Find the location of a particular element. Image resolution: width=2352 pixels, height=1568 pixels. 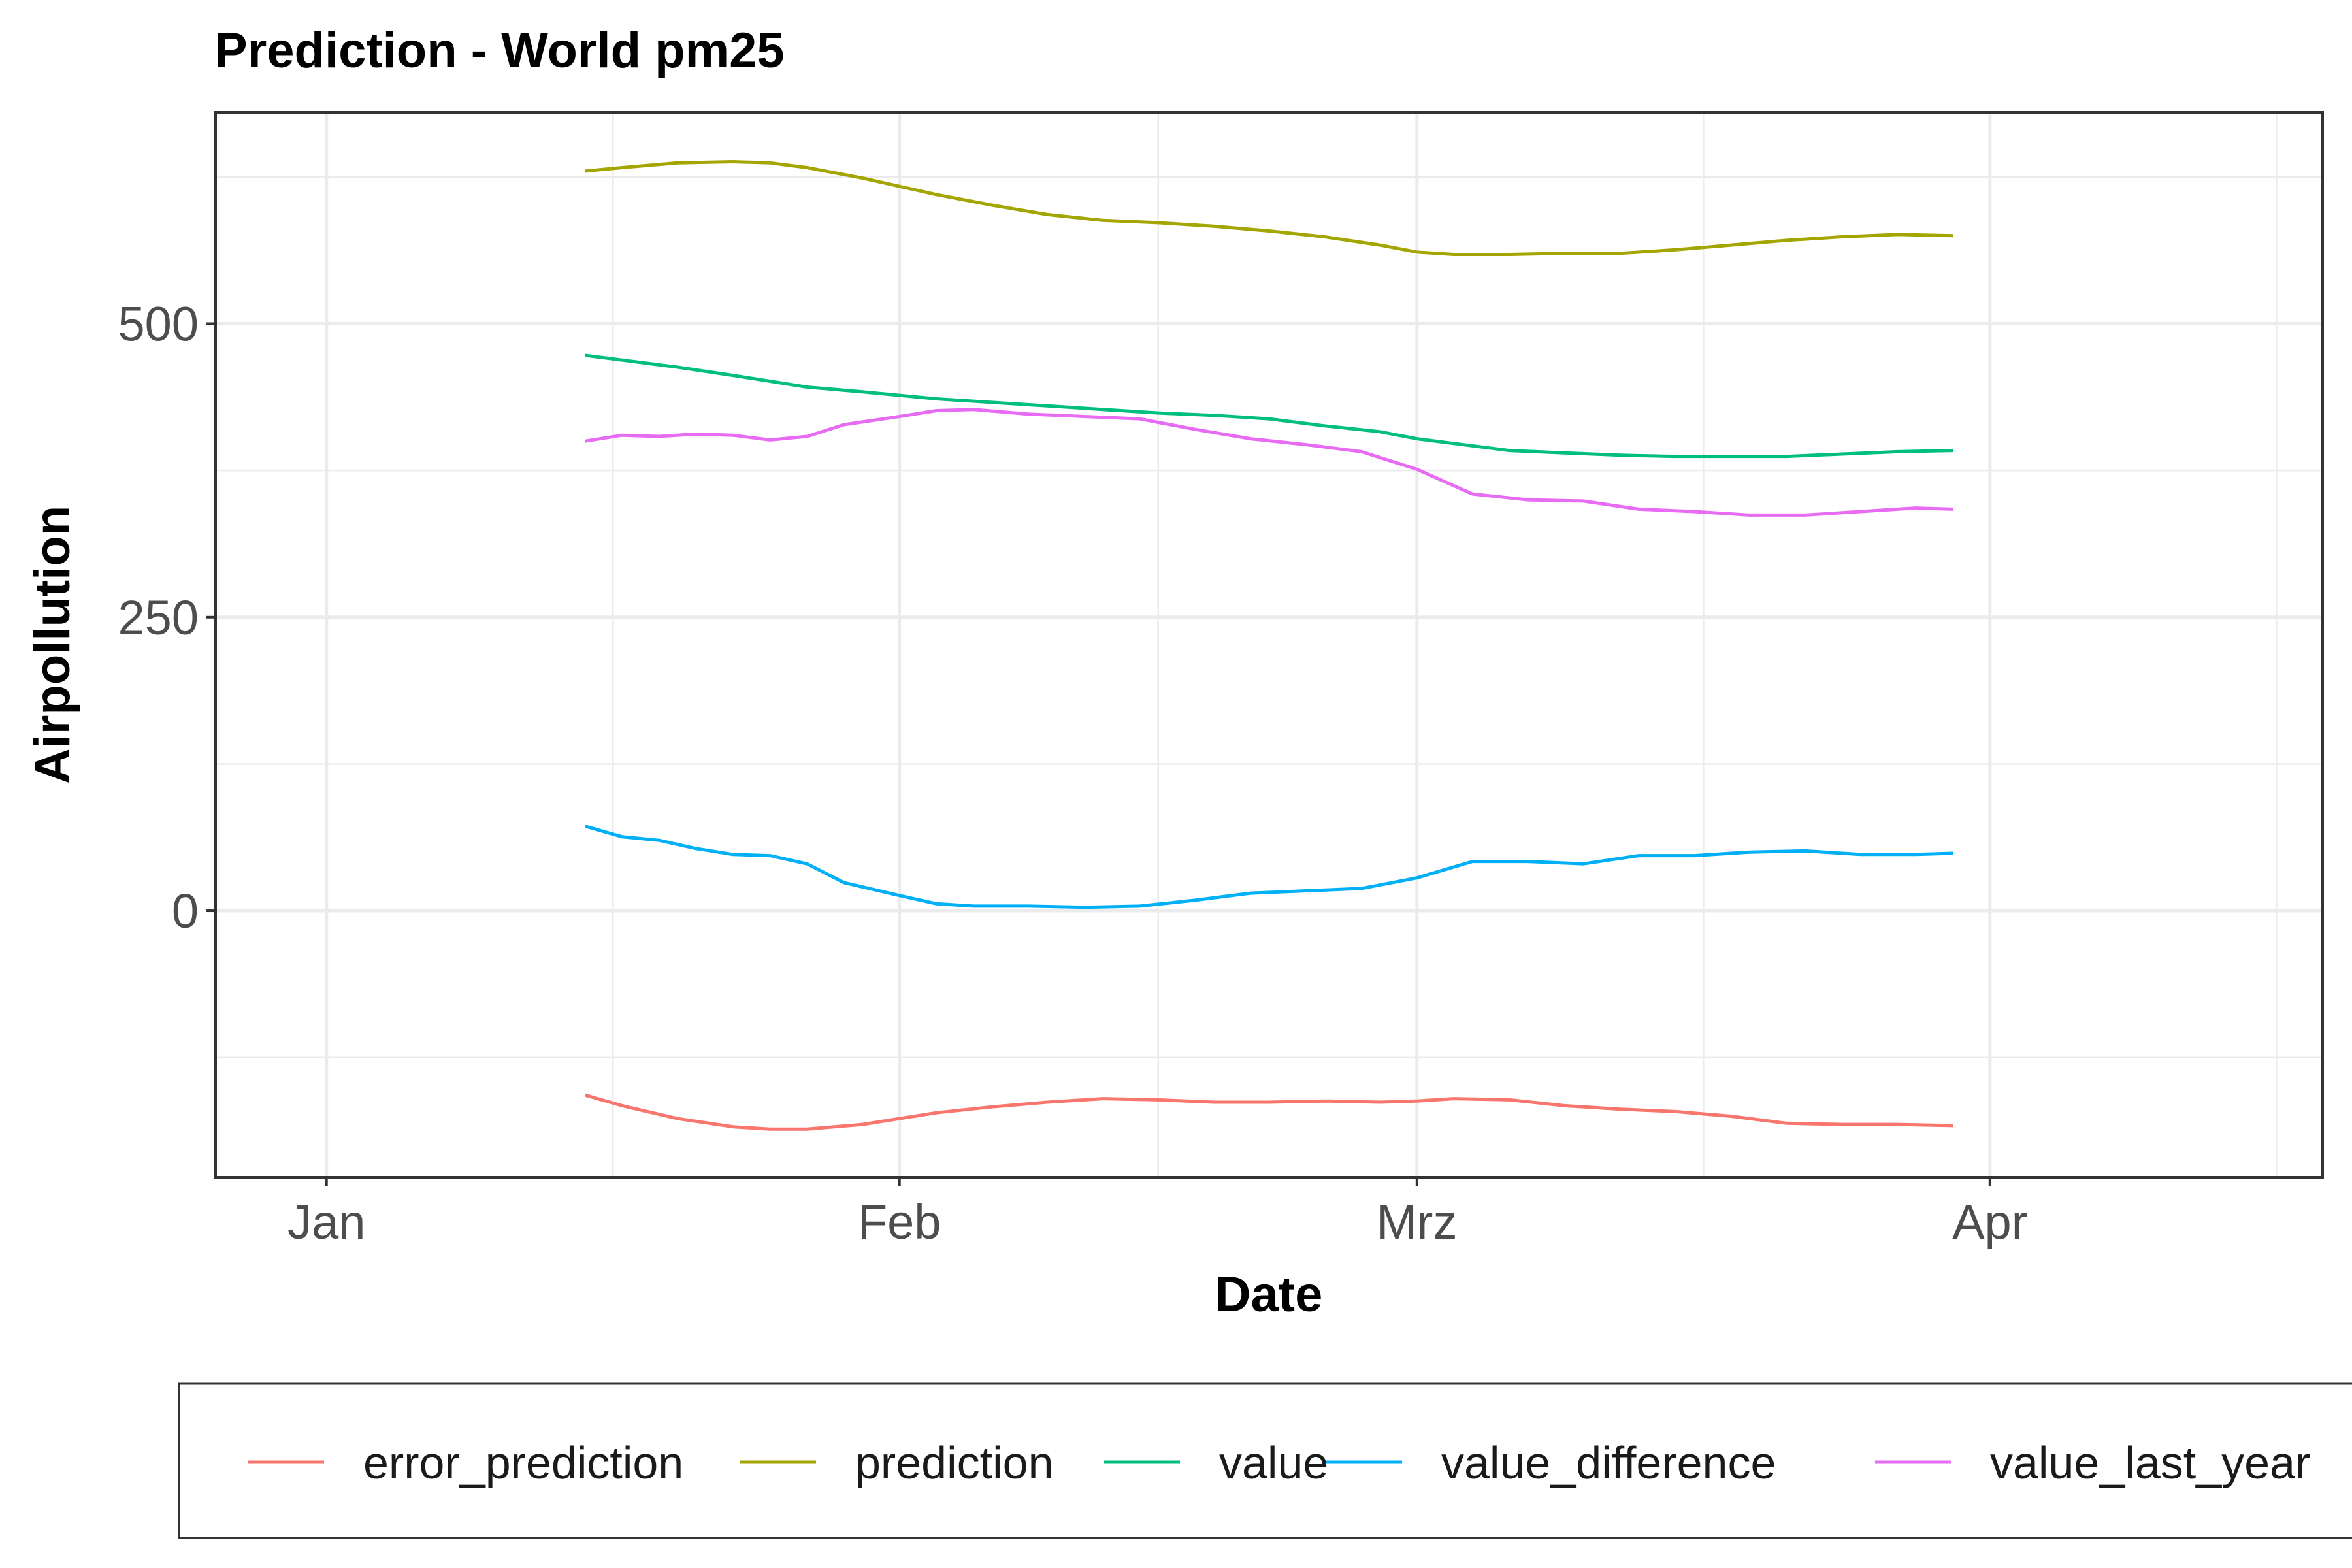

y-tick-label: 250 is located at coordinates (158, 618).